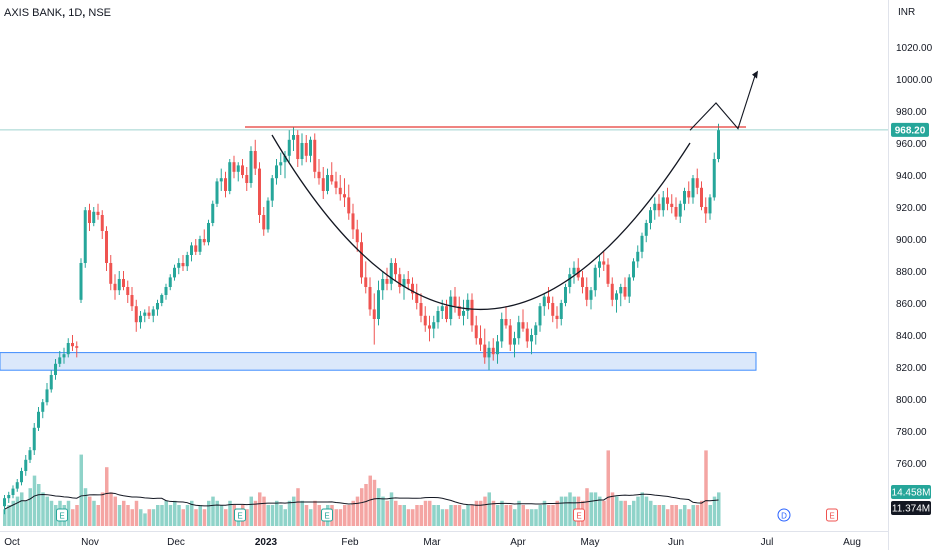 The image size is (932, 550). I want to click on y-tick-label: 800.00, so click(911, 400).